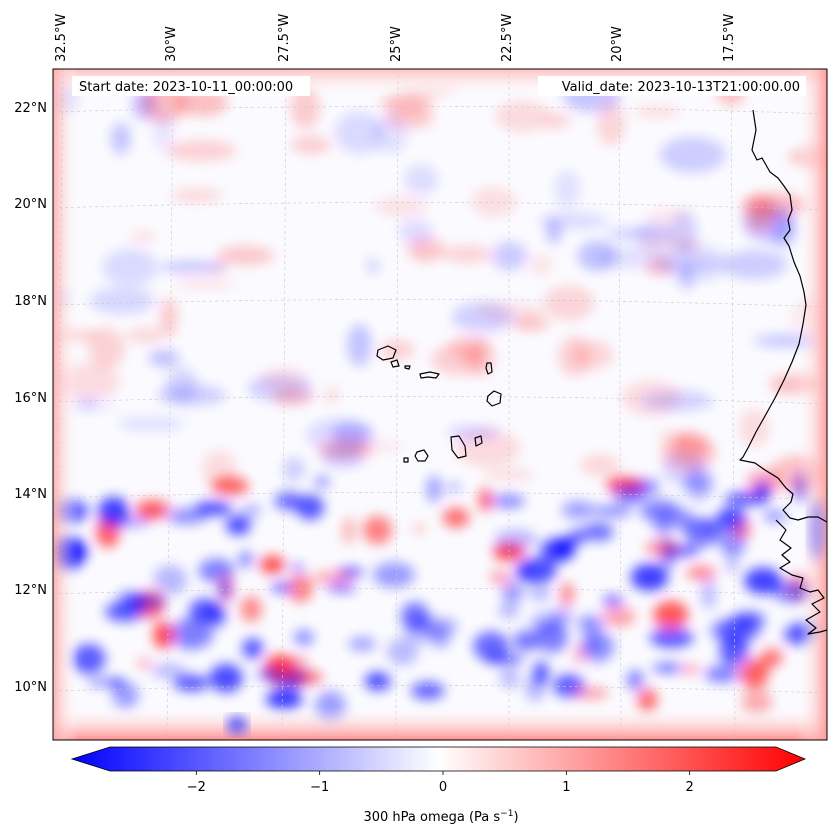 This screenshot has width=837, height=839. What do you see at coordinates (421, 455) in the screenshot?
I see `island-fogo` at bounding box center [421, 455].